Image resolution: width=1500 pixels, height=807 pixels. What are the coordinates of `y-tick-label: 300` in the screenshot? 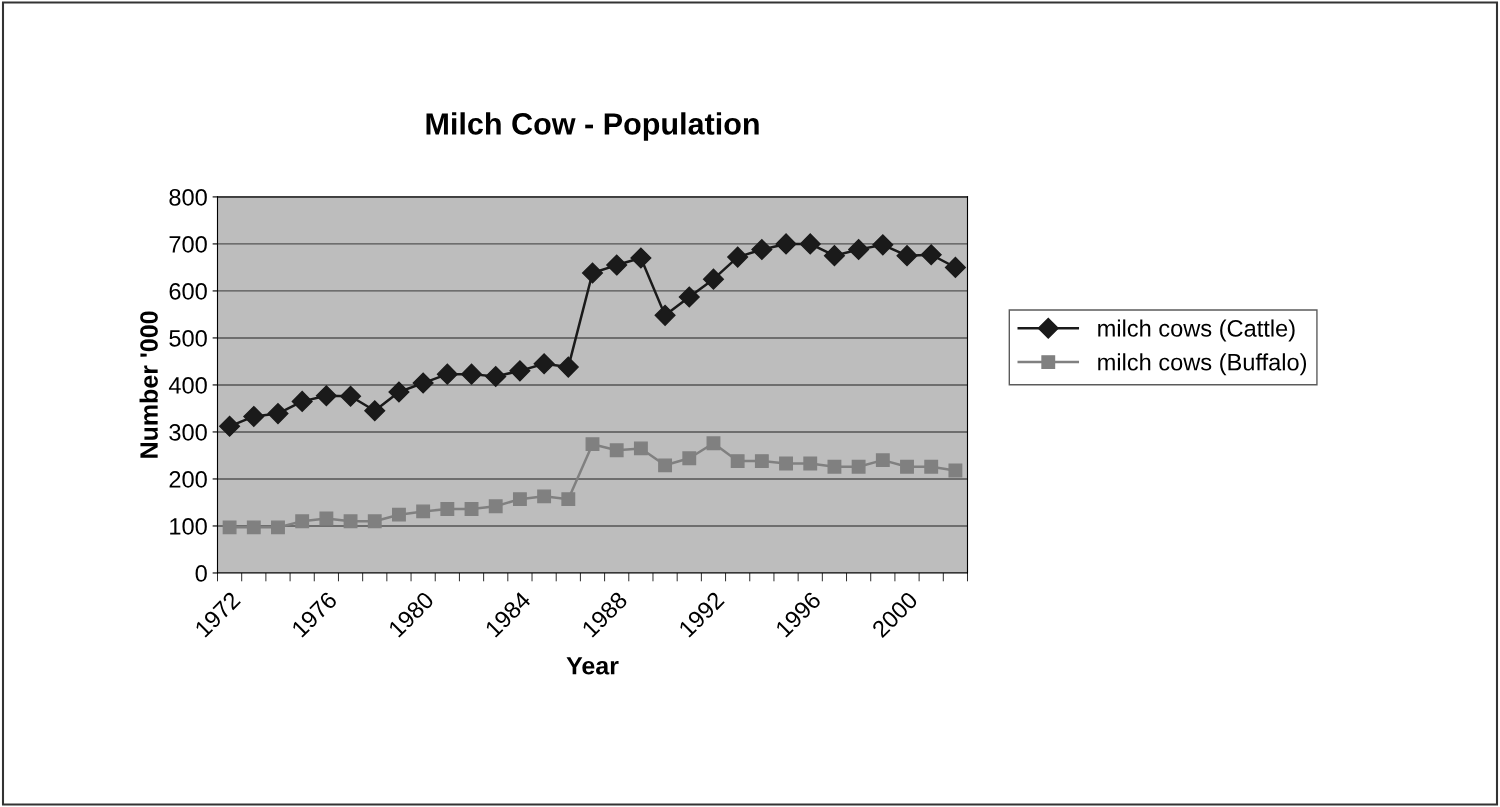 It's located at (188, 432).